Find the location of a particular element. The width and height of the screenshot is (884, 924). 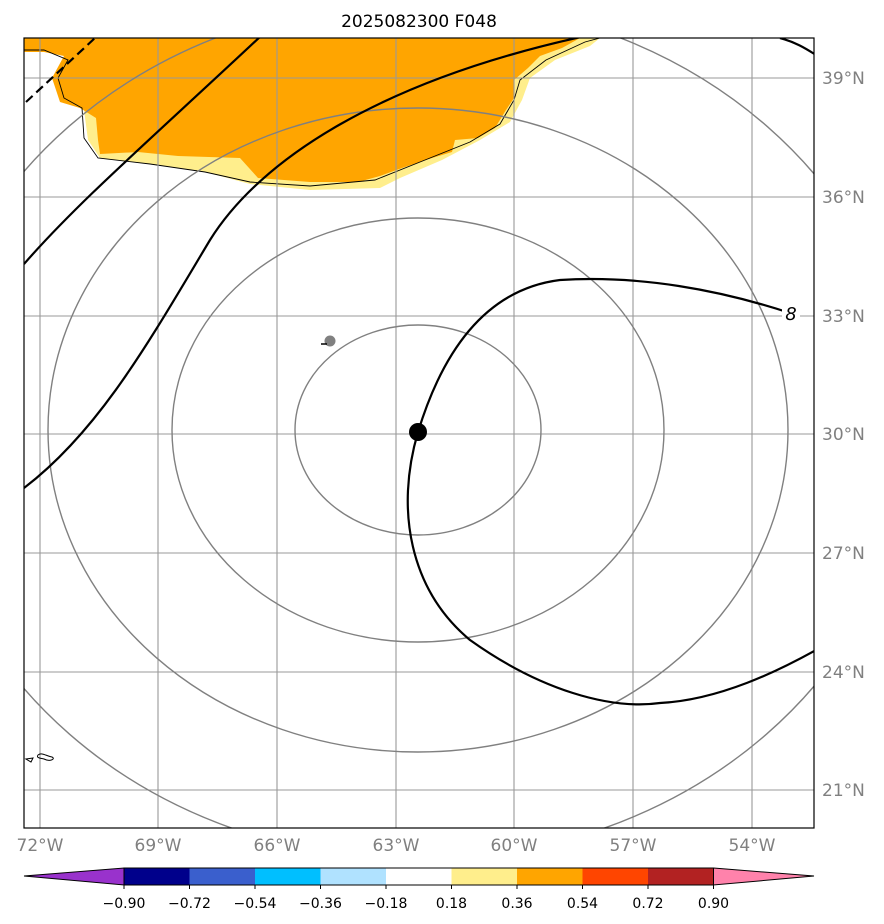

lat-label-30n: 30°N is located at coordinates (843, 435).